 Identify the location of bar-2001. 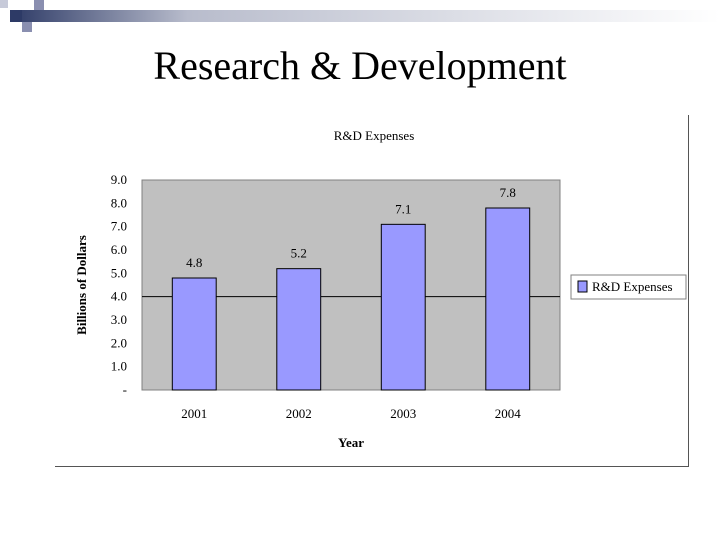
(194, 334).